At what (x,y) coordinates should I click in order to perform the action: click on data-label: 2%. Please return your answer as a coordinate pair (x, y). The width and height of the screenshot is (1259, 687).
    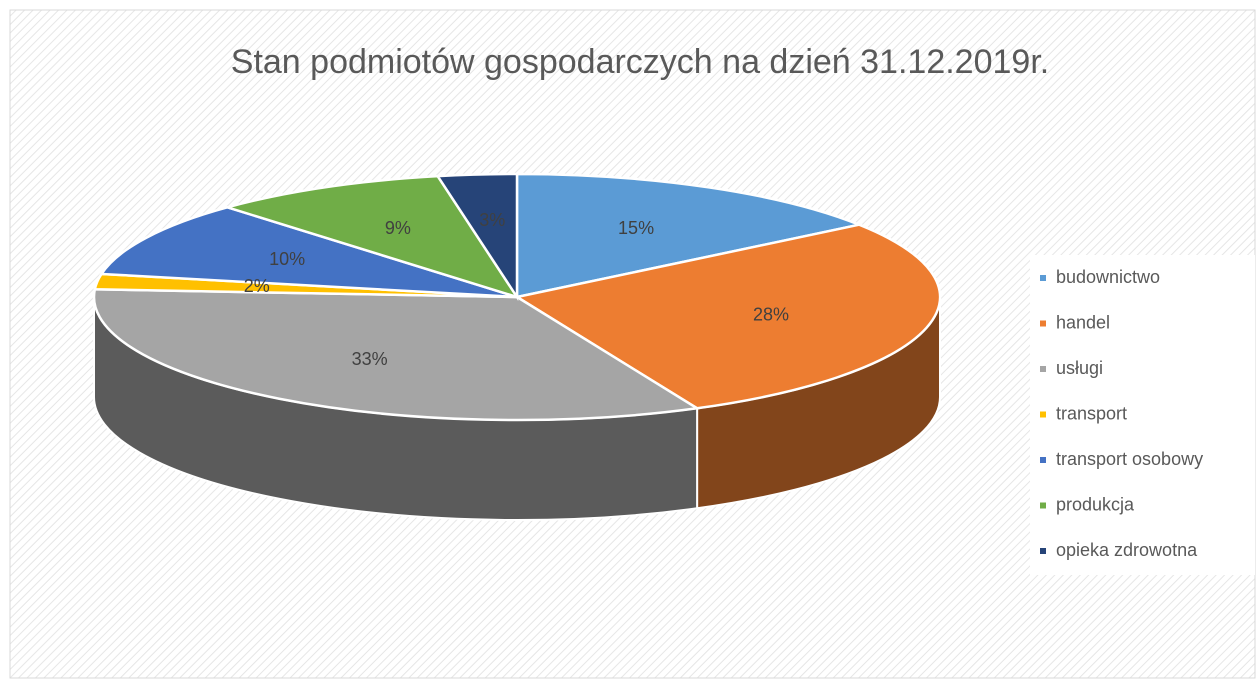
    Looking at the image, I should click on (257, 286).